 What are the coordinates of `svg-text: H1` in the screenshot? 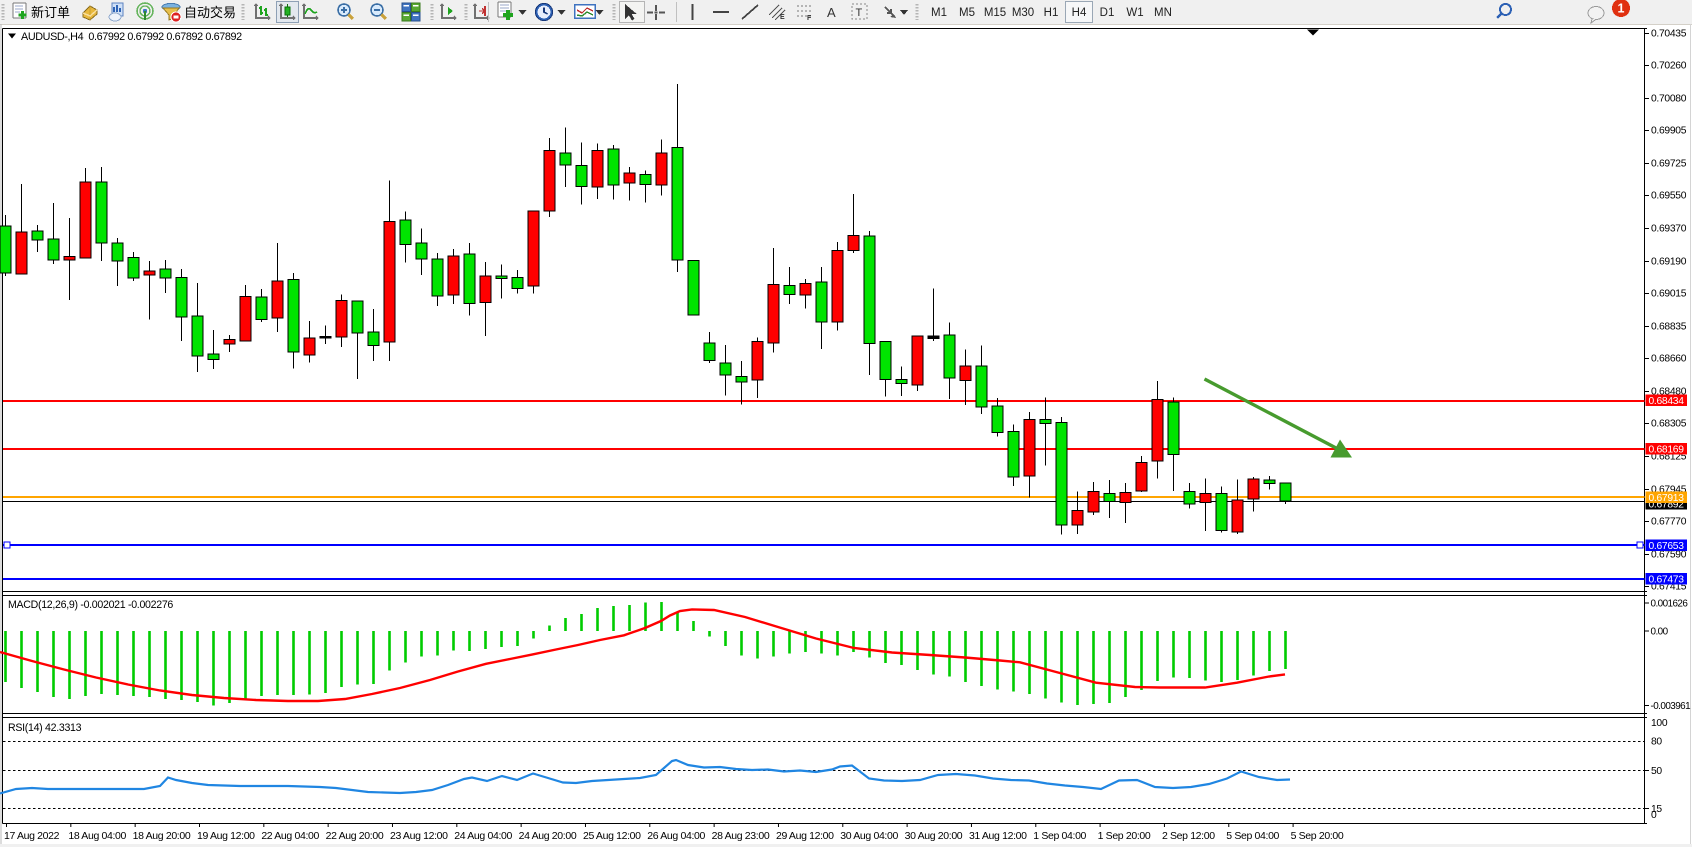 It's located at (1051, 13).